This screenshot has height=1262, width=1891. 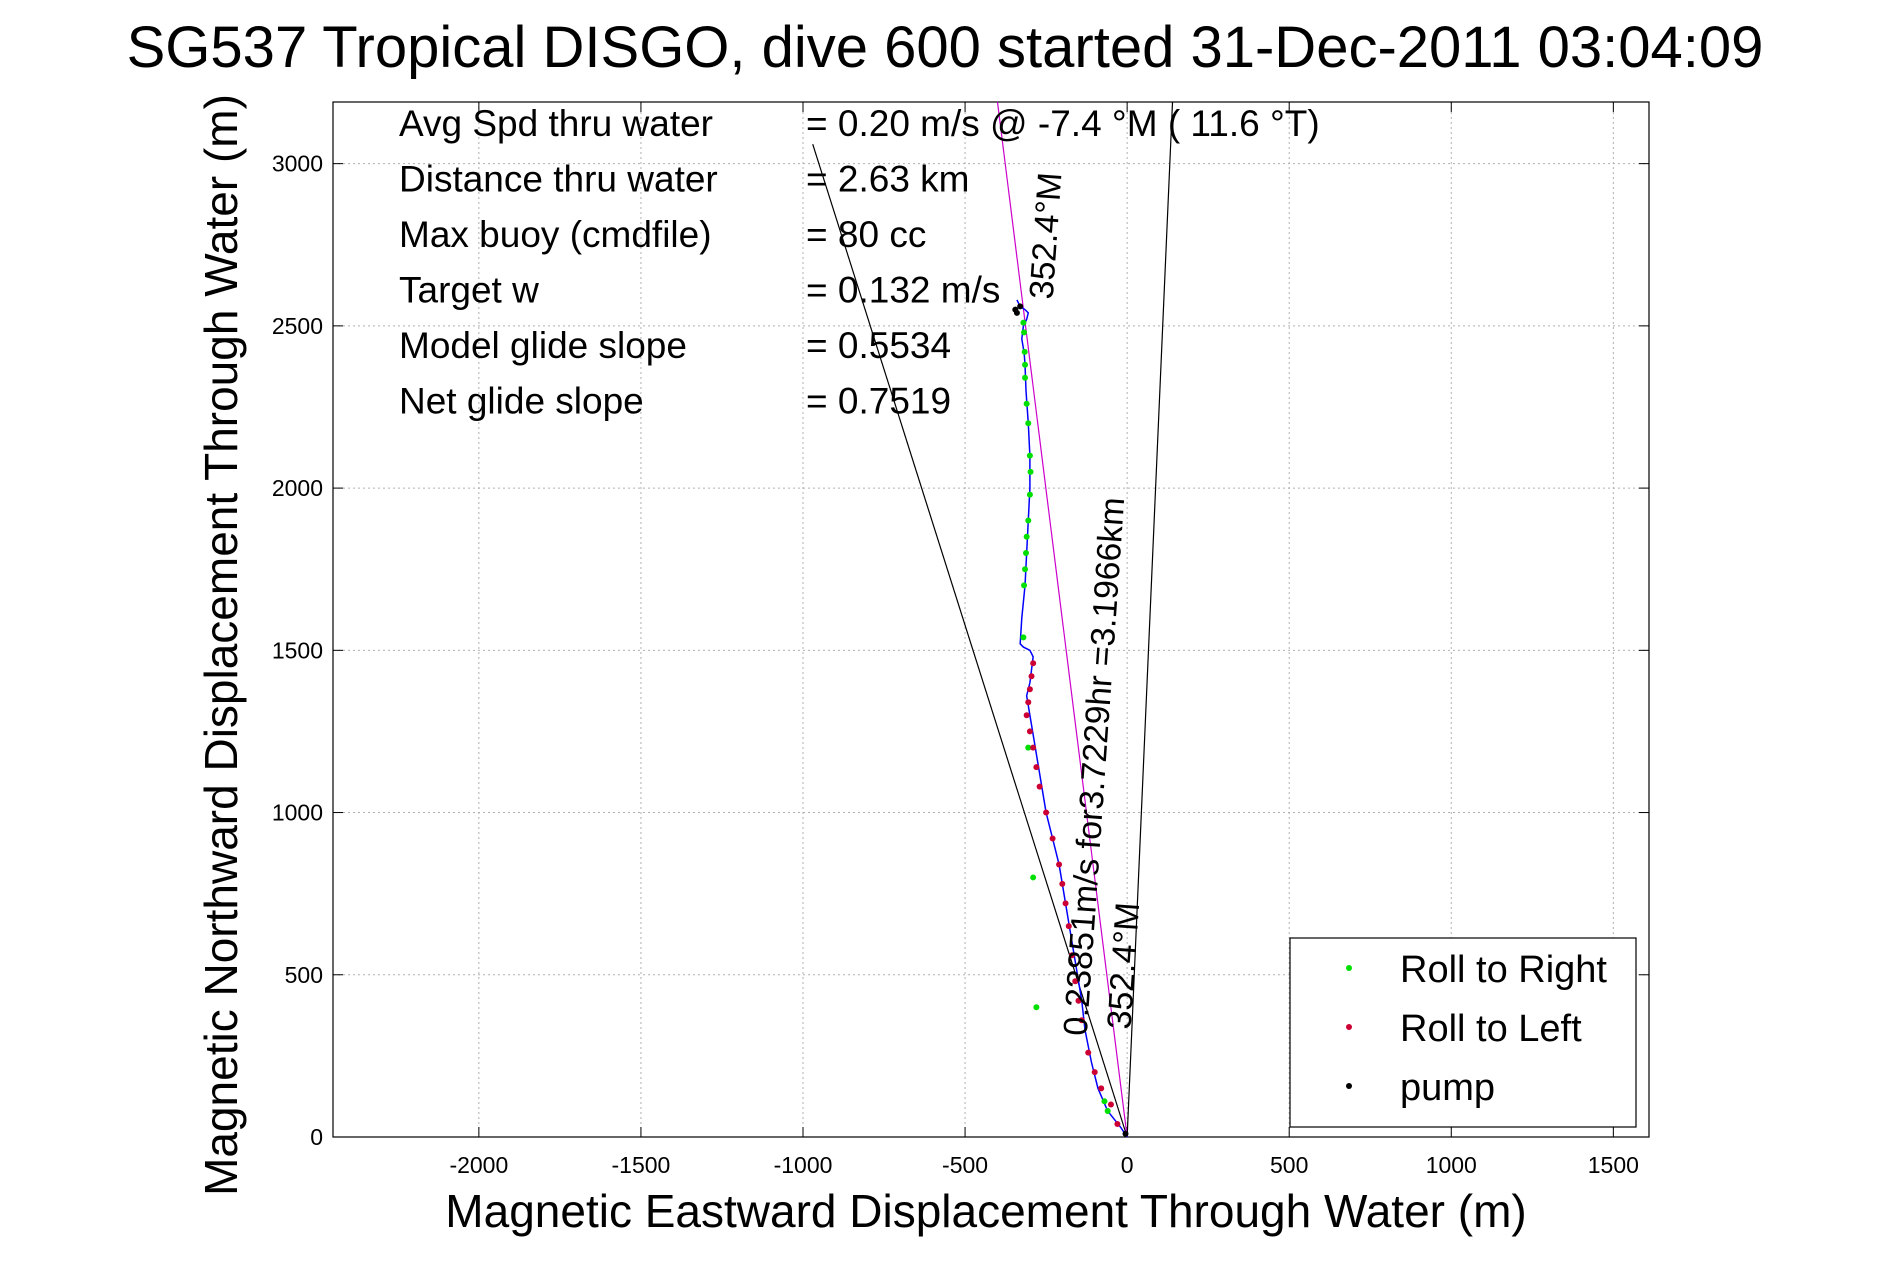 What do you see at coordinates (555, 234) in the screenshot?
I see `info-label: Max buoy (cmdfile)` at bounding box center [555, 234].